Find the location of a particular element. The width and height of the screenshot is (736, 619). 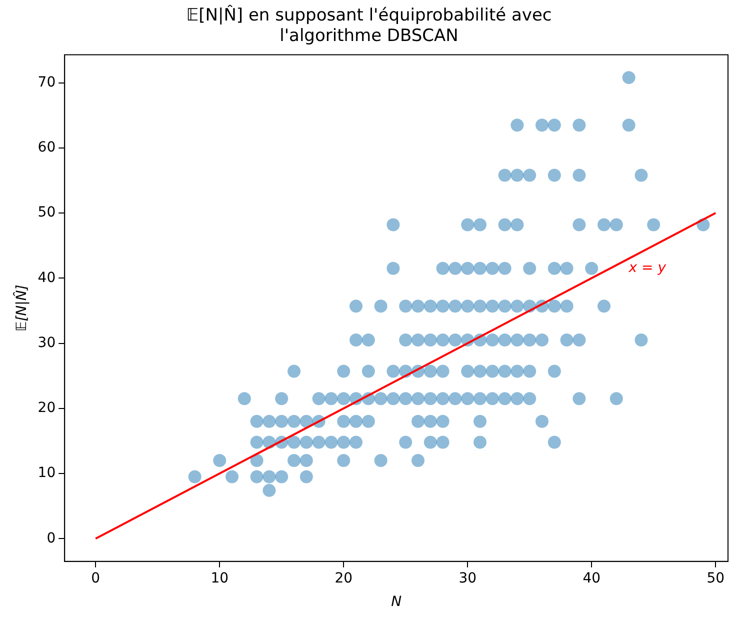

x-tick-label: 50 is located at coordinates (715, 578).